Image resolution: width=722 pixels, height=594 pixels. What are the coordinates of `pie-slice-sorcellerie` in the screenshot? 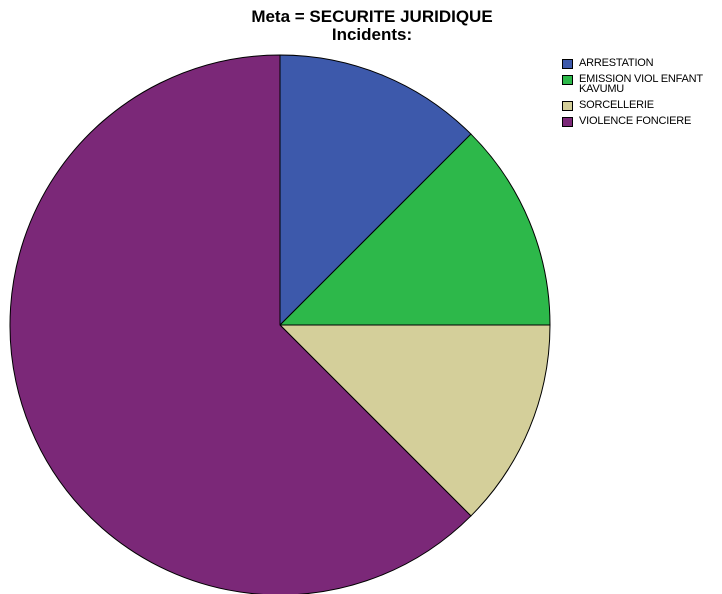 It's located at (414, 420).